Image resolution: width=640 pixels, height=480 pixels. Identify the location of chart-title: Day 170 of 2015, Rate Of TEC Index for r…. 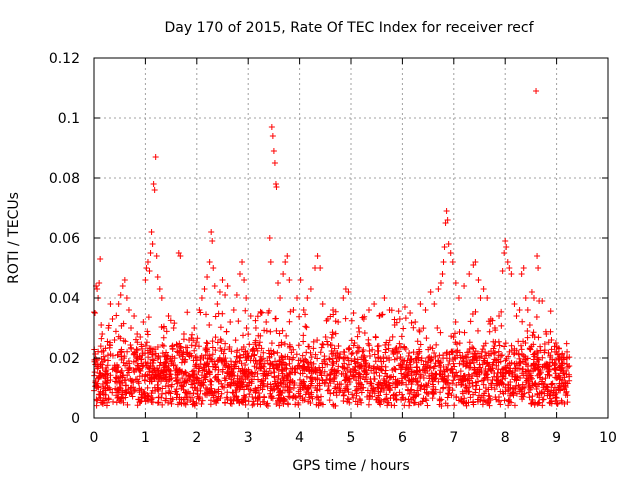
(349, 28).